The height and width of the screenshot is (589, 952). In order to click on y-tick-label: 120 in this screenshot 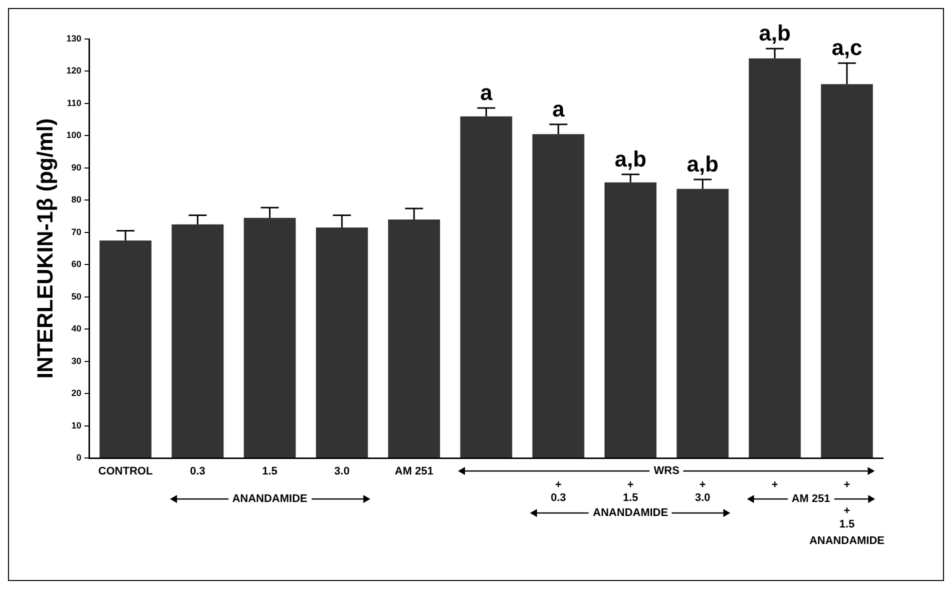, I will do `click(74, 71)`.